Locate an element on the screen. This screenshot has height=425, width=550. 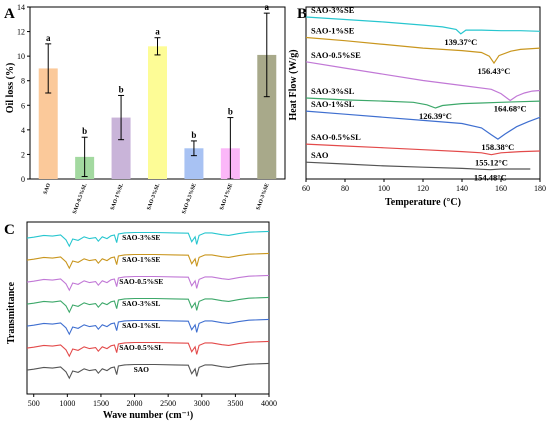
ftir-series-label-sao-1-se: SAO-1%SE is located at coordinates (141, 259).